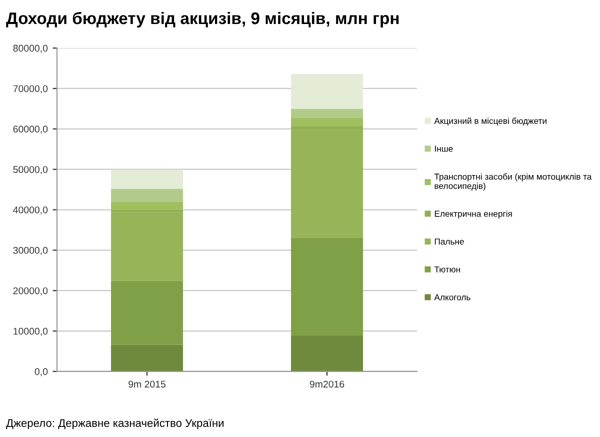 The height and width of the screenshot is (437, 600). Describe the element at coordinates (473, 214) in the screenshot. I see `legend-label: Електрична енергія` at that location.